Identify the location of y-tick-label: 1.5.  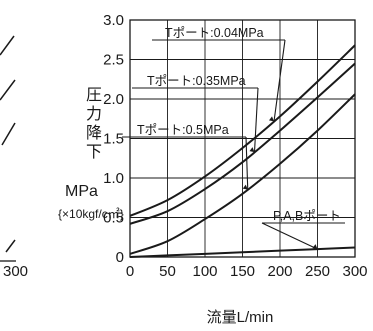
(113, 139).